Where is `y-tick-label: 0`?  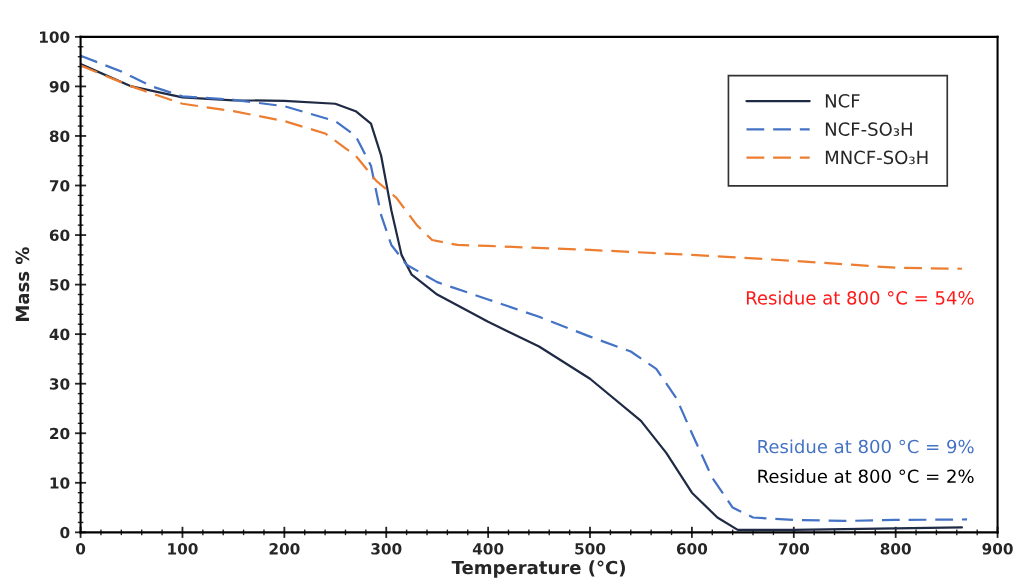 y-tick-label: 0 is located at coordinates (65, 532).